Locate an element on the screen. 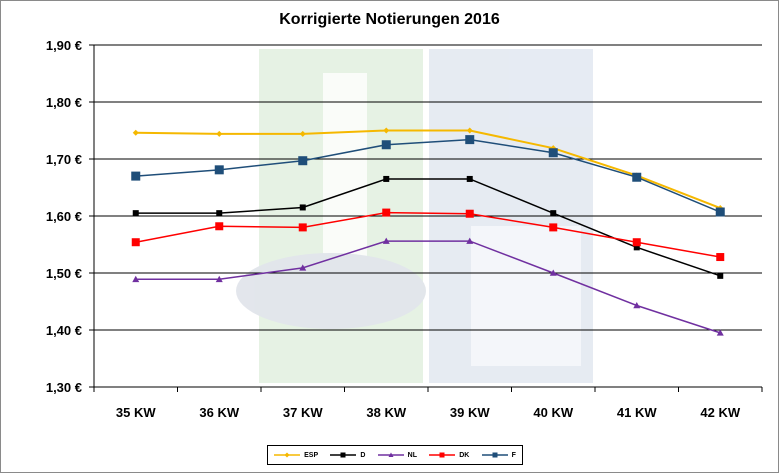 The height and width of the screenshot is (473, 779). series-line-dk is located at coordinates (428, 234).